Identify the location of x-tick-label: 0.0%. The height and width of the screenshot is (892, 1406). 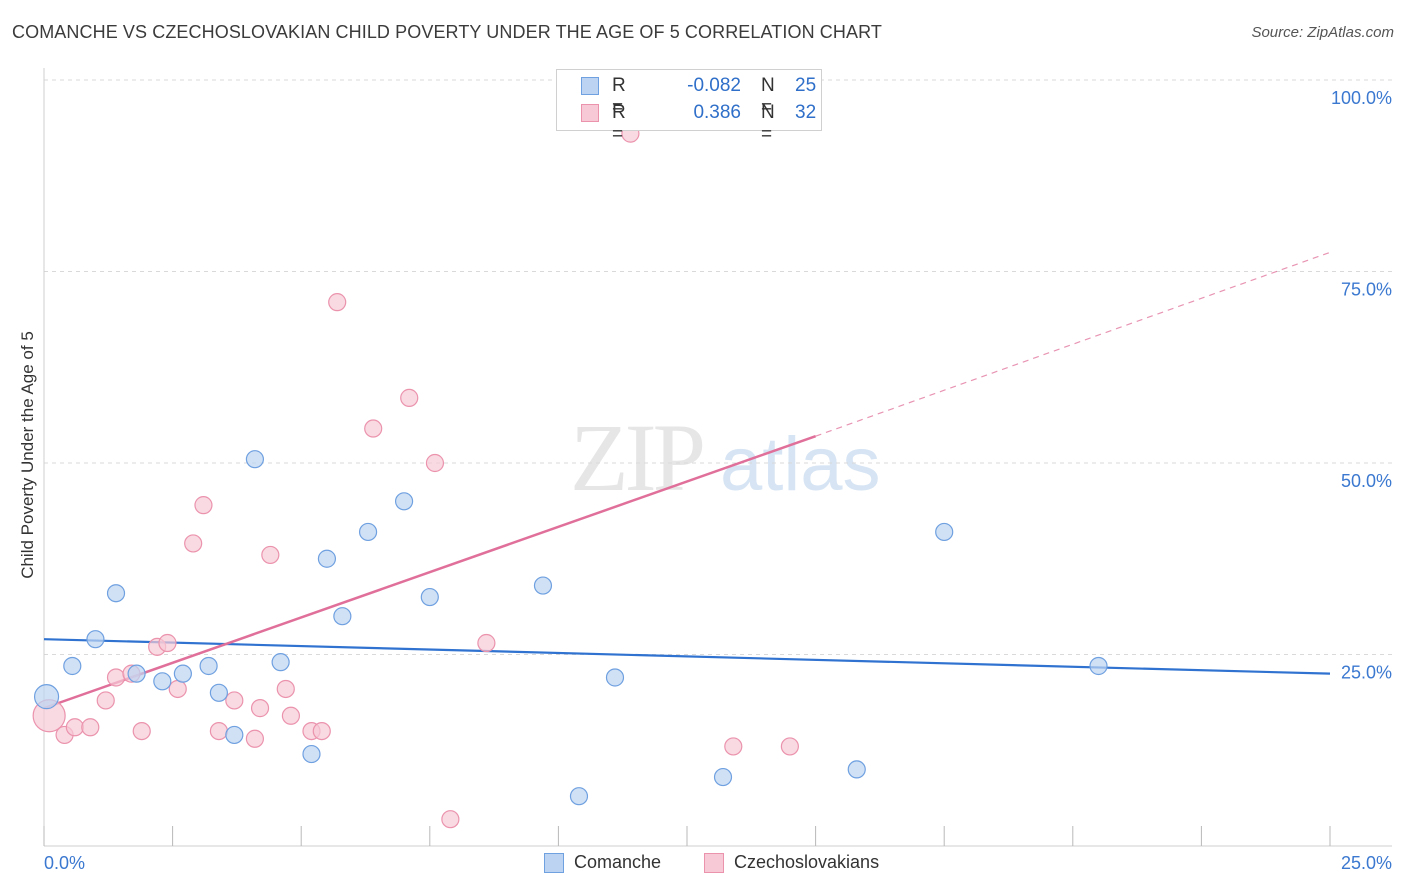
(64, 863).